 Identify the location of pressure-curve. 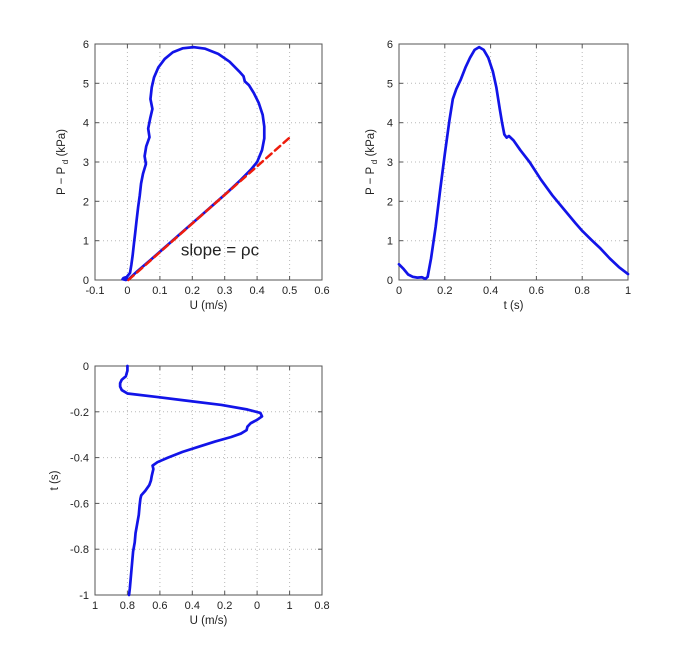
(513, 163).